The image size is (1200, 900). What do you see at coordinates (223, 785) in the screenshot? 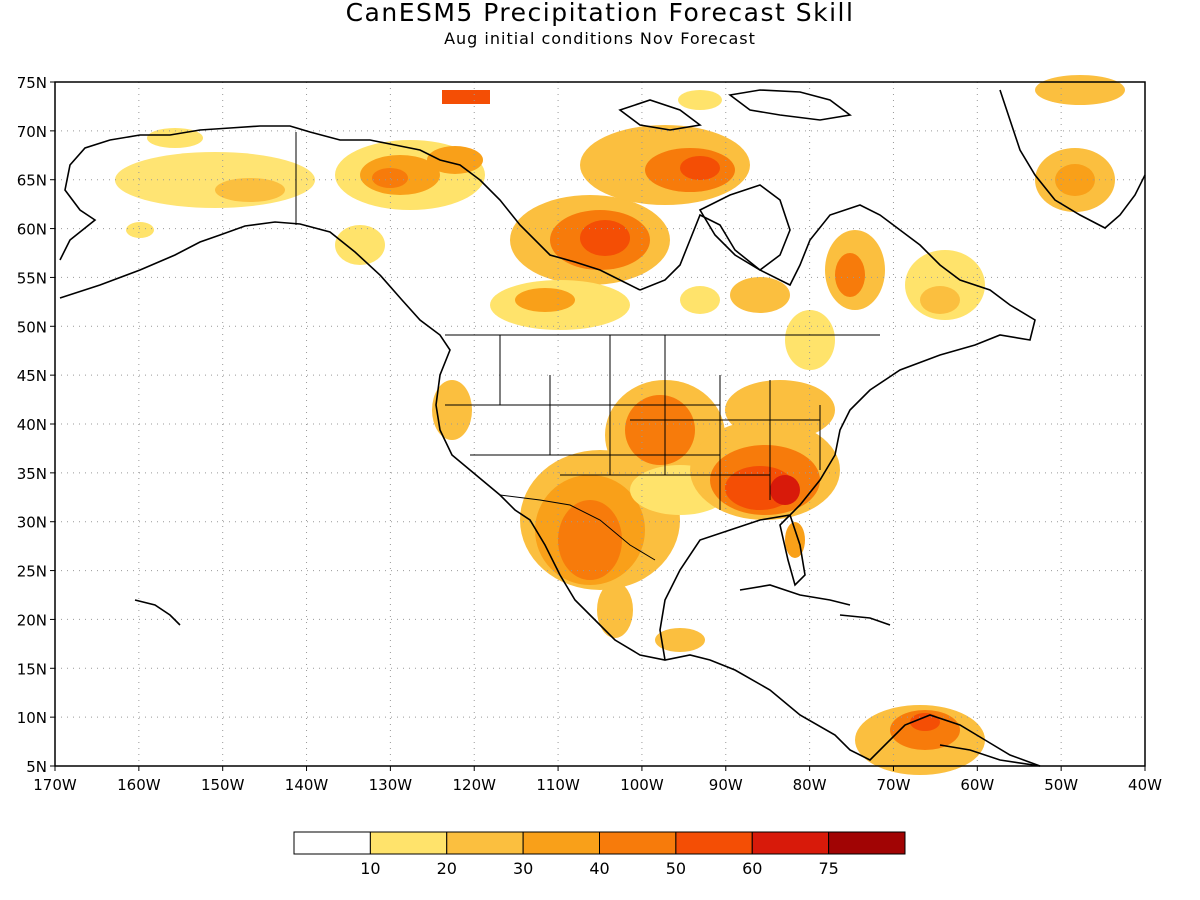
I see `lon-label: 150W` at bounding box center [223, 785].